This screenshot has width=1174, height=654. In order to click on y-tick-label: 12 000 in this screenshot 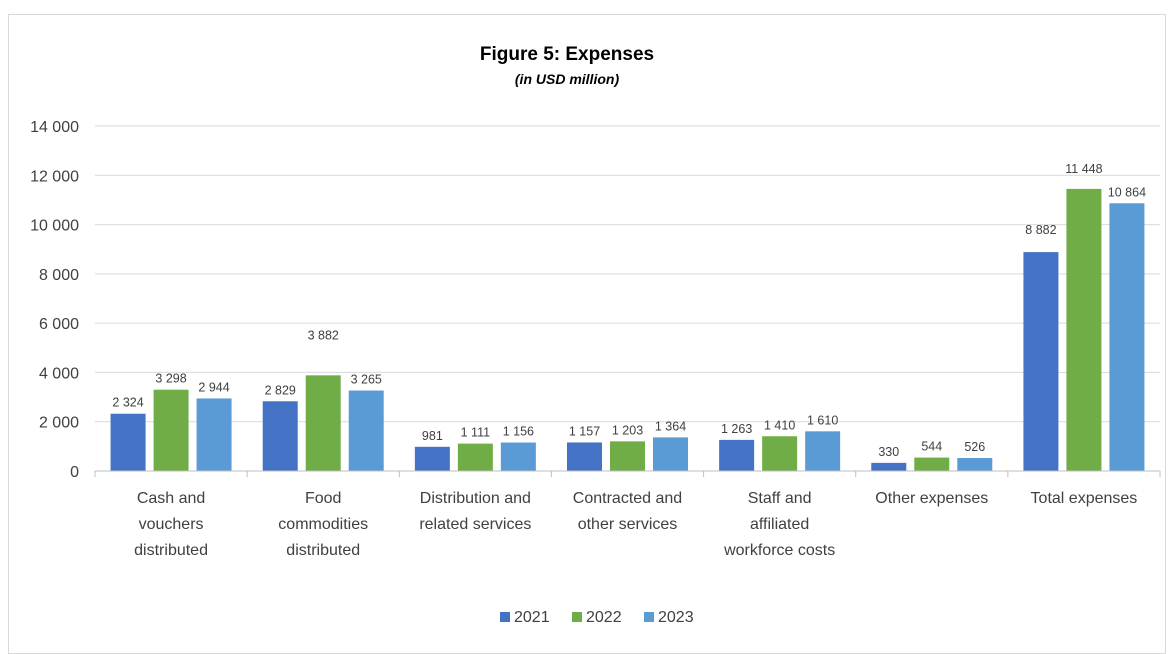, I will do `click(54, 176)`.